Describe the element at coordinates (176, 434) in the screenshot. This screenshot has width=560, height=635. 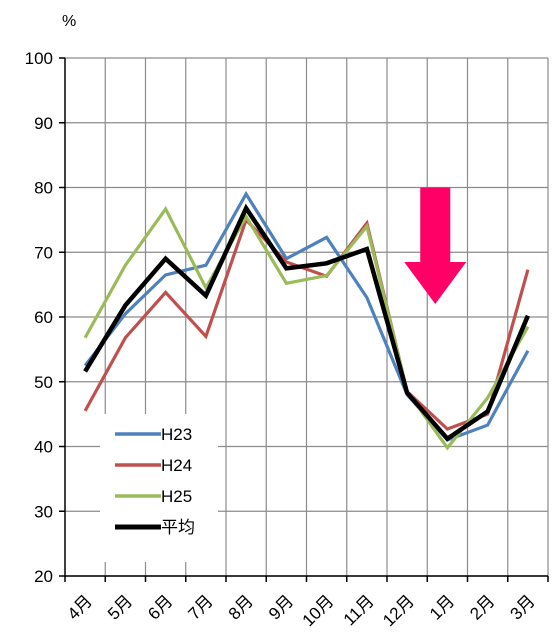
I see `legend-label: H23` at that location.